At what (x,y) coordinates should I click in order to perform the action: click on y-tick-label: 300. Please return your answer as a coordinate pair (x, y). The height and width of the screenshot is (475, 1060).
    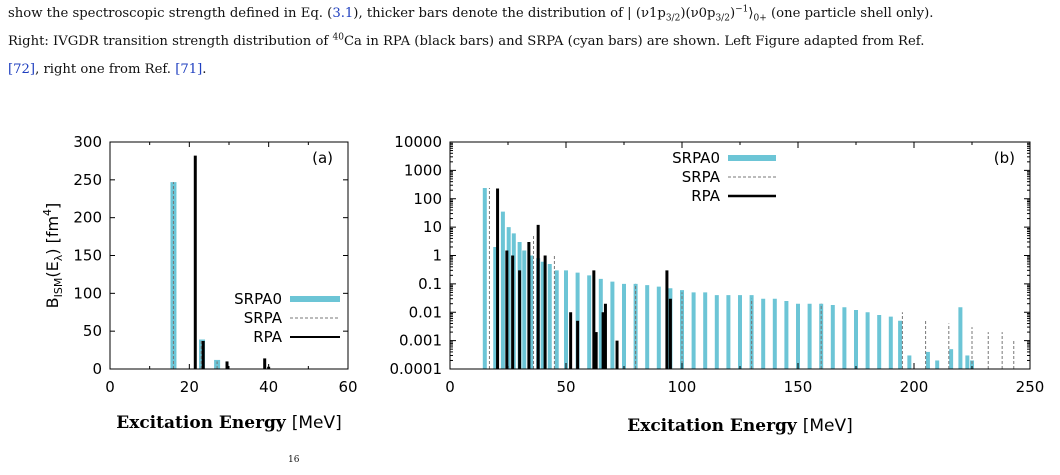
    Looking at the image, I should click on (87, 142).